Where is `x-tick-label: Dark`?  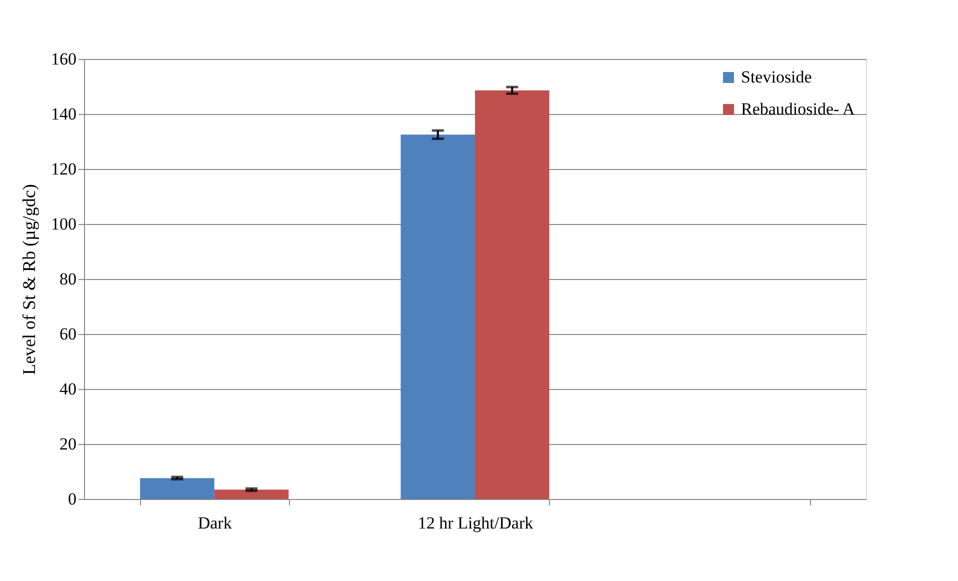 x-tick-label: Dark is located at coordinates (215, 523).